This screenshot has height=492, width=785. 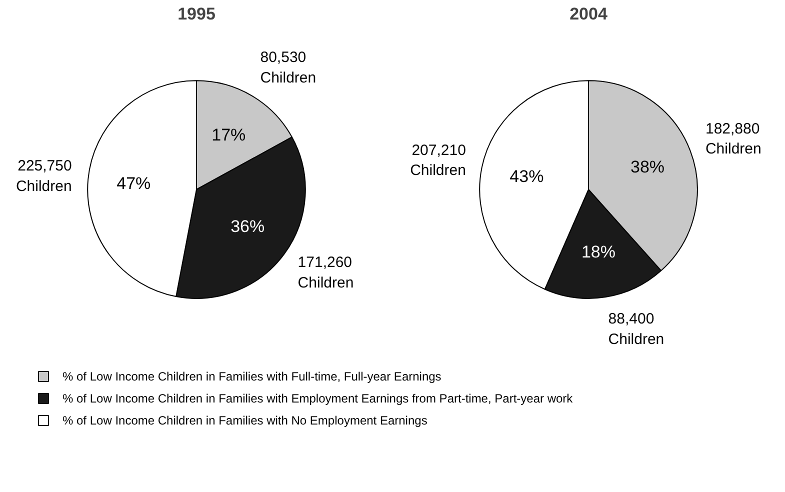 I want to click on legend-label: % of Low Income Children in Families with Employment Earnings from Part-time, Part-year work, so click(x=318, y=399).